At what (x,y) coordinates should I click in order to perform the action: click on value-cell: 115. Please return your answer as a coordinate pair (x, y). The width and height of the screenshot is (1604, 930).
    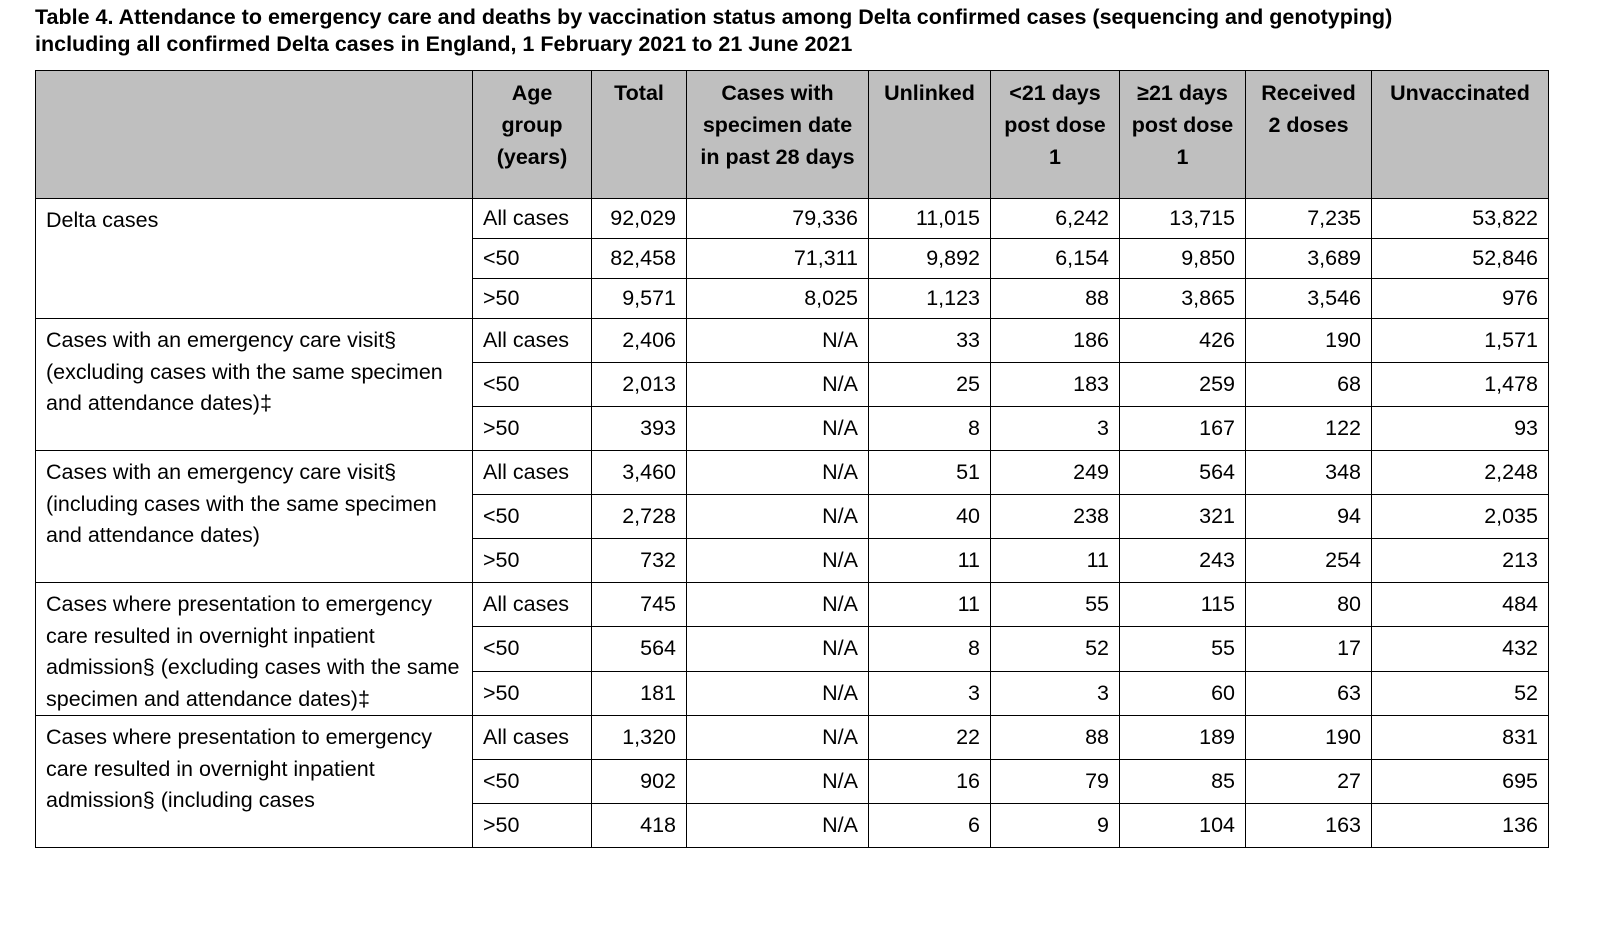
    Looking at the image, I should click on (1182, 604).